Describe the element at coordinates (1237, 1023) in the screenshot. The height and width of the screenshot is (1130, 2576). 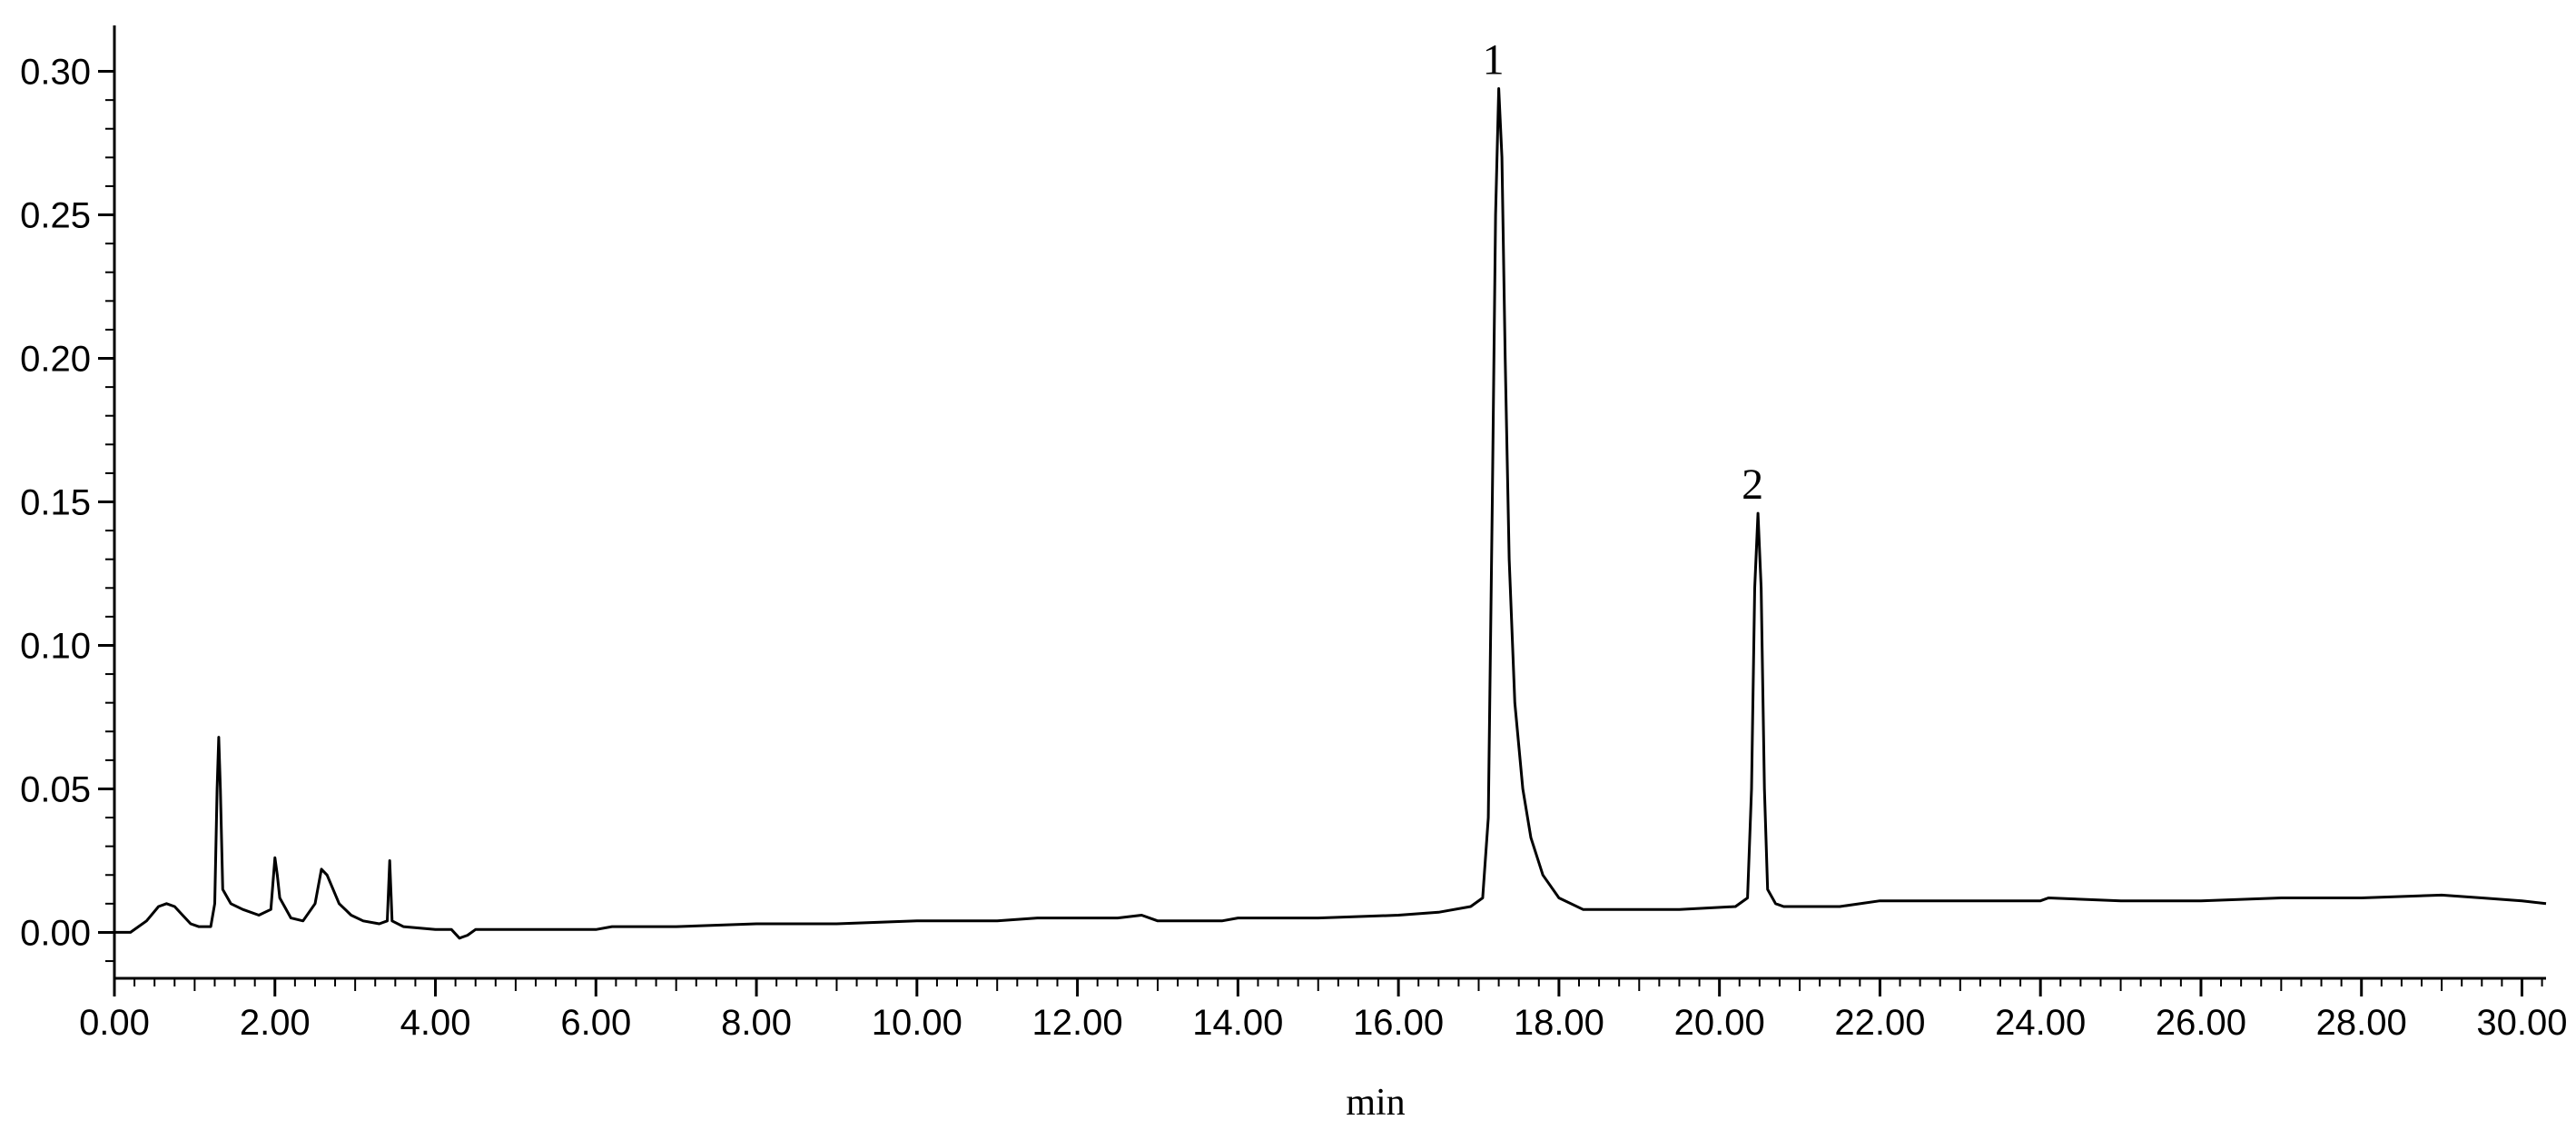
I see `x-tick-label: 14.00` at that location.